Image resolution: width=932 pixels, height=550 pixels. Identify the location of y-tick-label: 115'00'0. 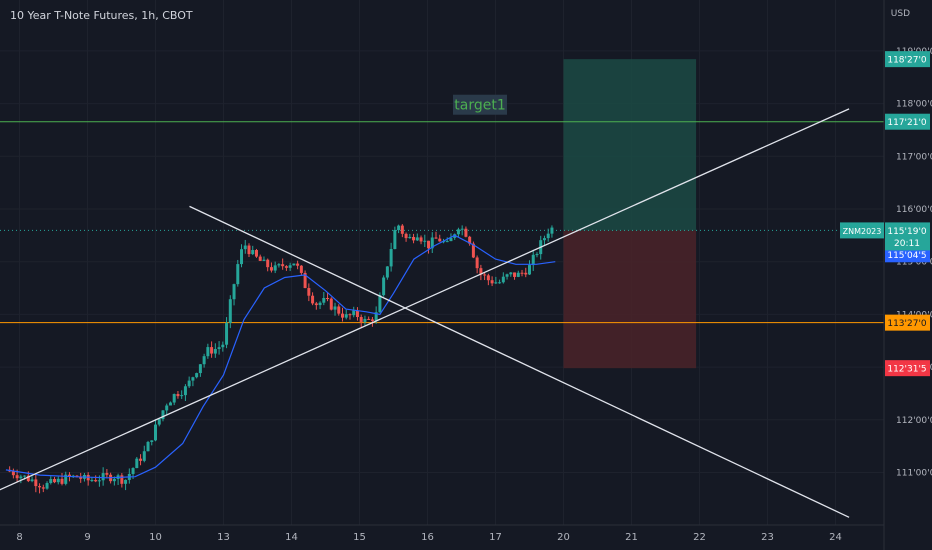
(914, 263).